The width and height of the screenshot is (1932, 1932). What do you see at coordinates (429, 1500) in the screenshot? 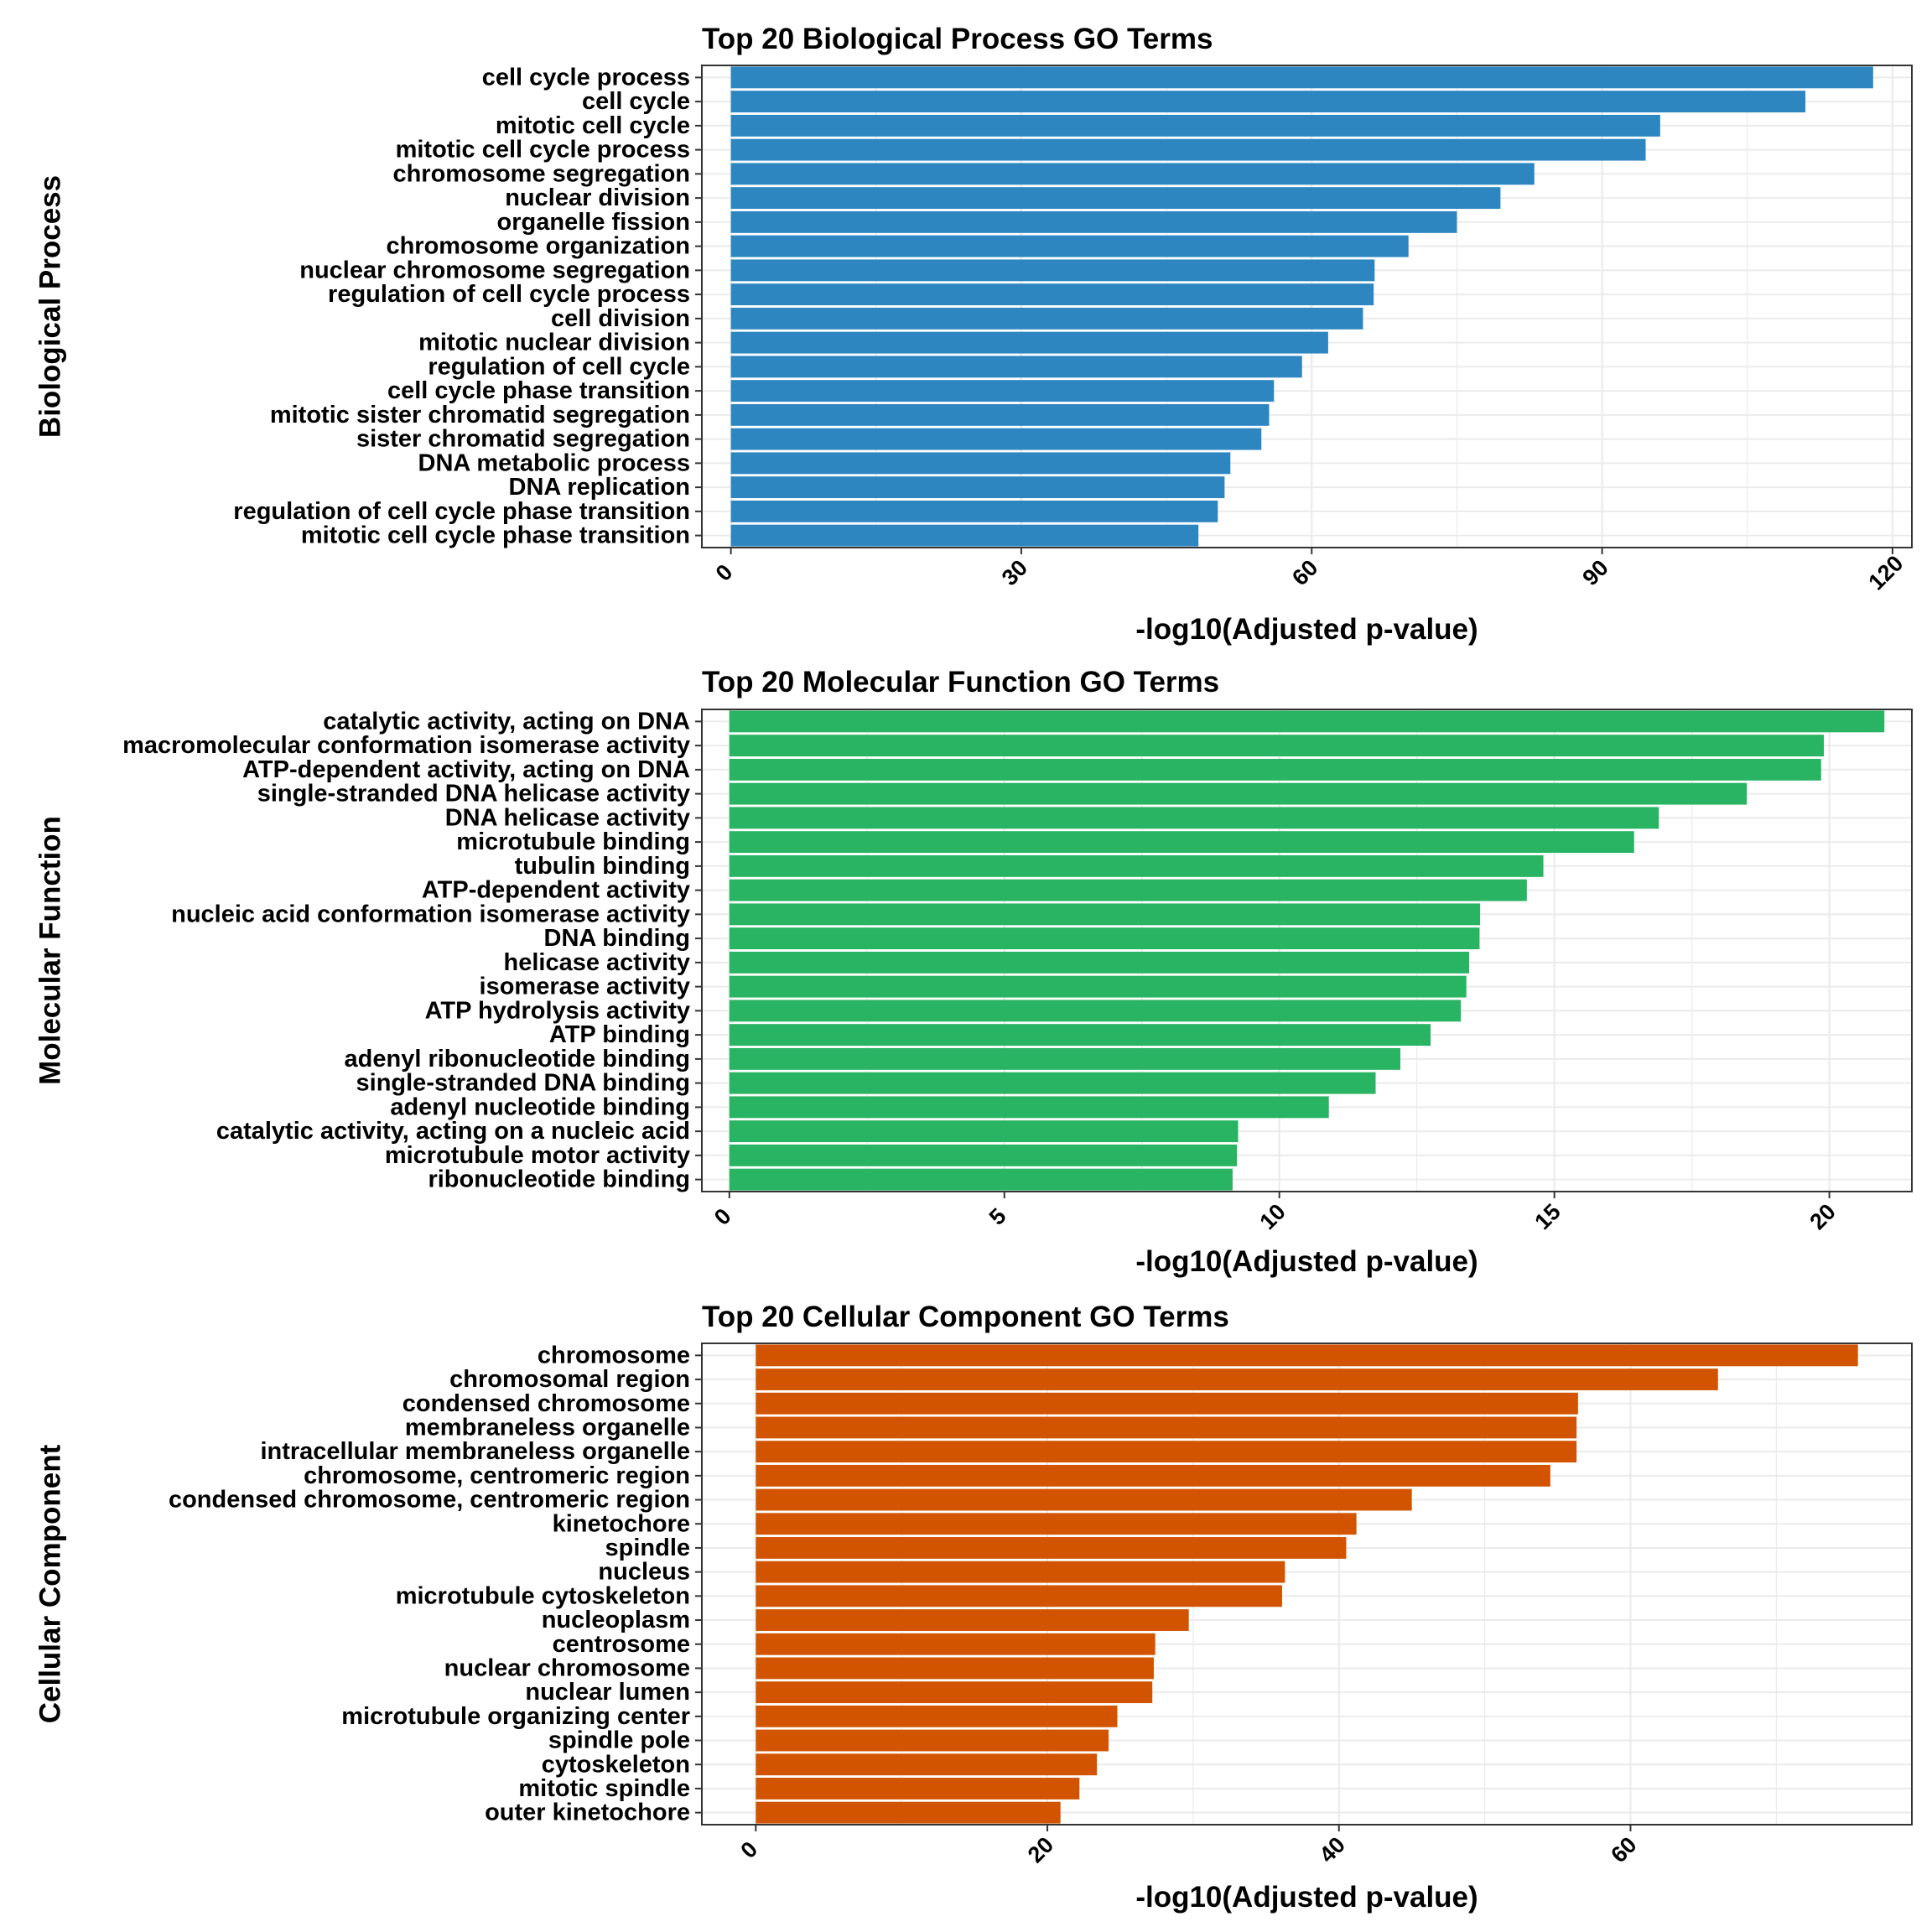
I see `y-tick-label: condensed chromosome, centromeric region` at bounding box center [429, 1500].